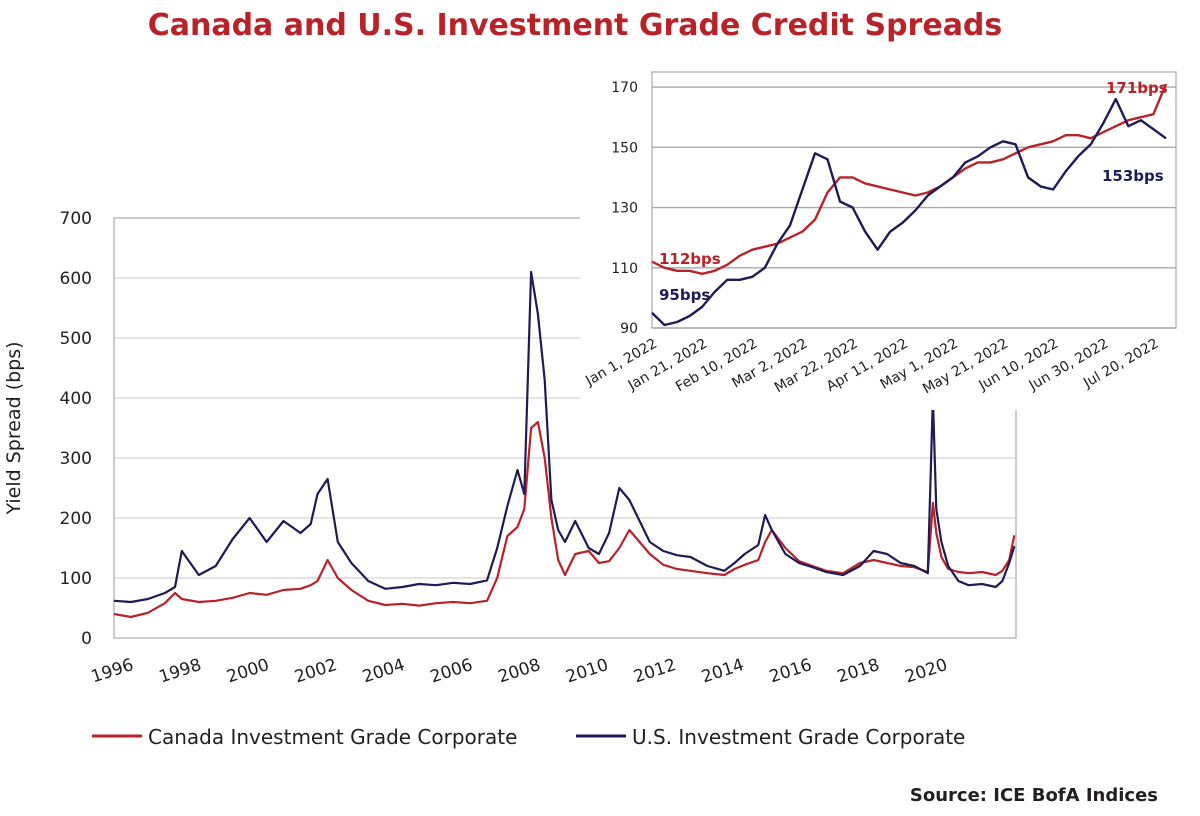 The width and height of the screenshot is (1200, 816). I want to click on y-axis-label: Yield Spread (bps), so click(14, 428).